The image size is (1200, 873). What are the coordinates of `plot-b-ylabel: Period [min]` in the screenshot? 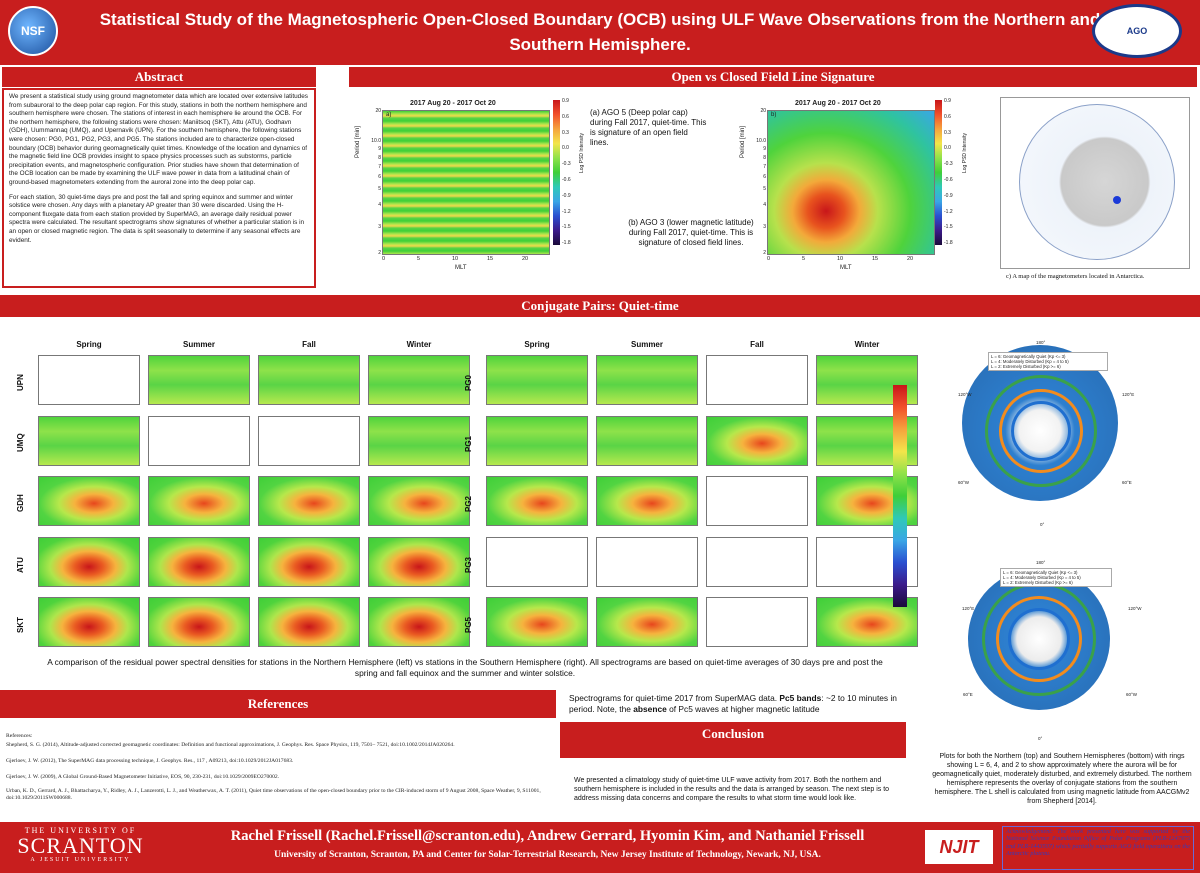 It's located at (743, 141).